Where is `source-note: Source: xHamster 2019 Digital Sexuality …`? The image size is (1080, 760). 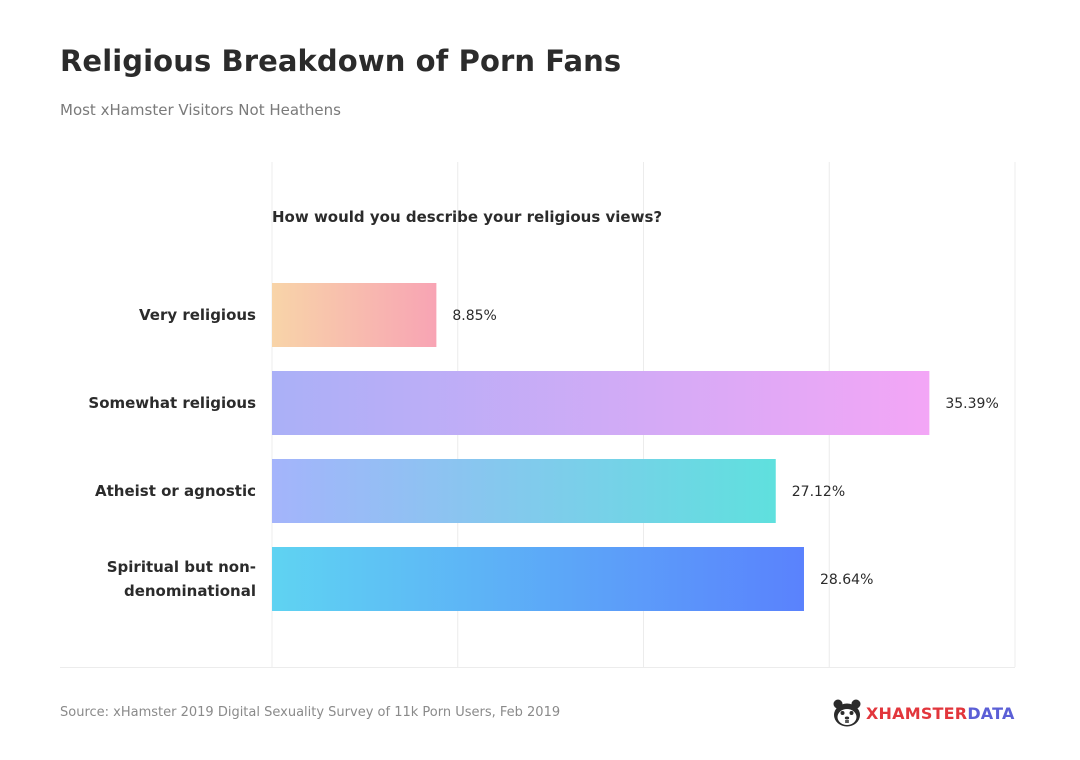
source-note: Source: xHamster 2019 Digital Sexuality … is located at coordinates (310, 712).